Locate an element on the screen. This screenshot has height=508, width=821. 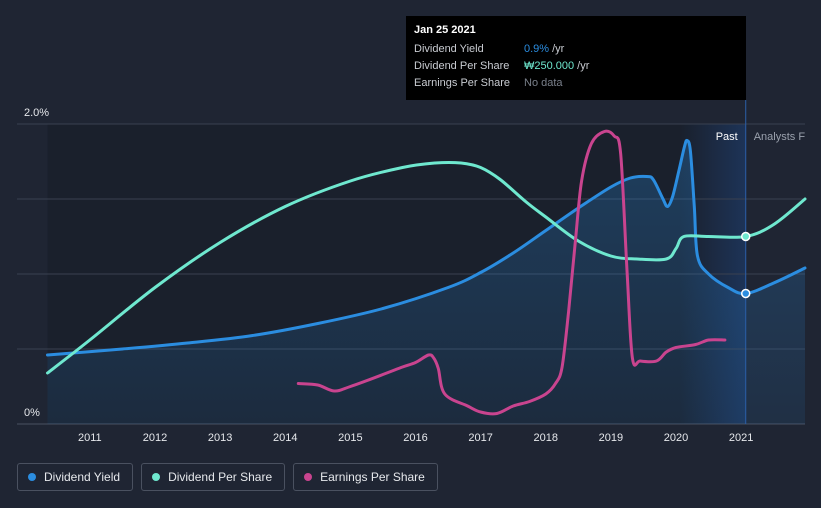
x-tick-label: 2013 is located at coordinates (220, 438).